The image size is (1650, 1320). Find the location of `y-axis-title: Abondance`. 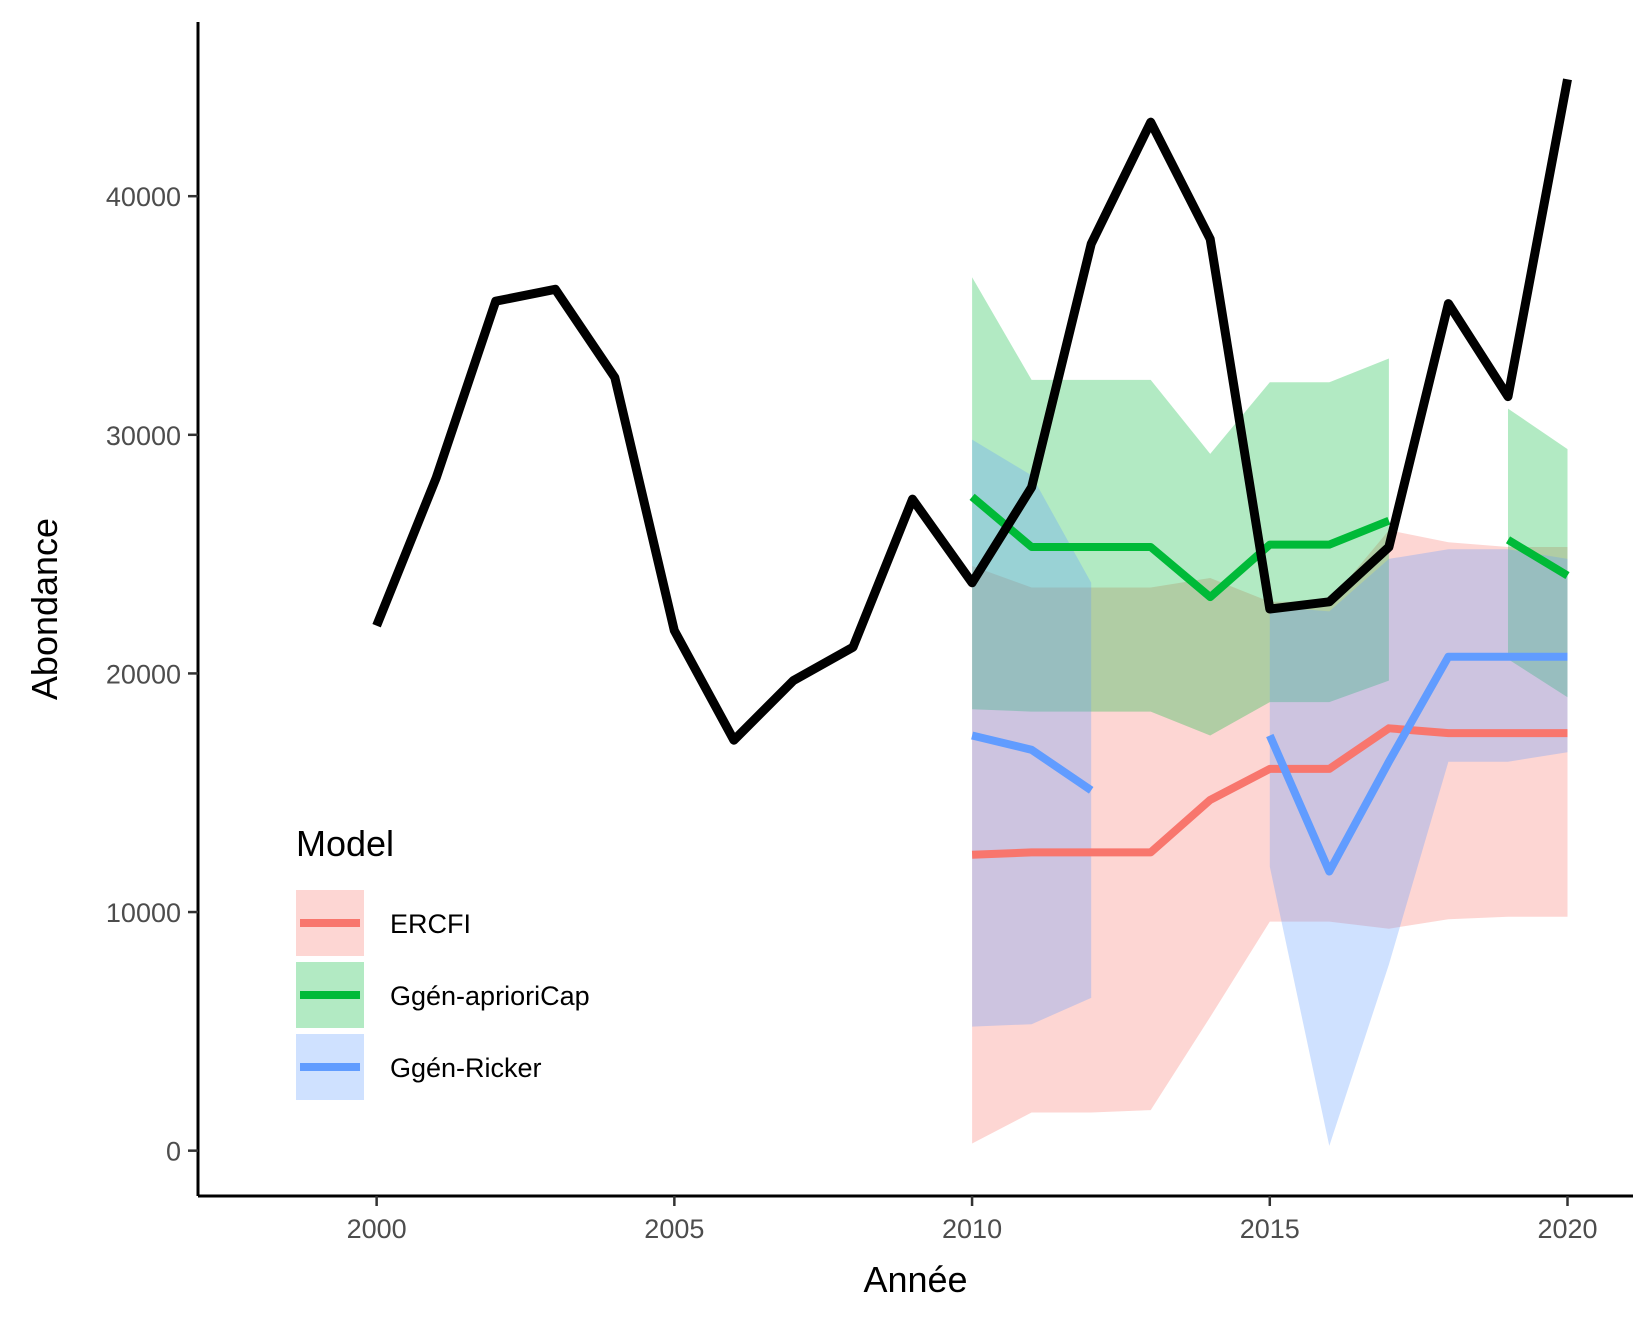

y-axis-title: Abondance is located at coordinates (44, 609).